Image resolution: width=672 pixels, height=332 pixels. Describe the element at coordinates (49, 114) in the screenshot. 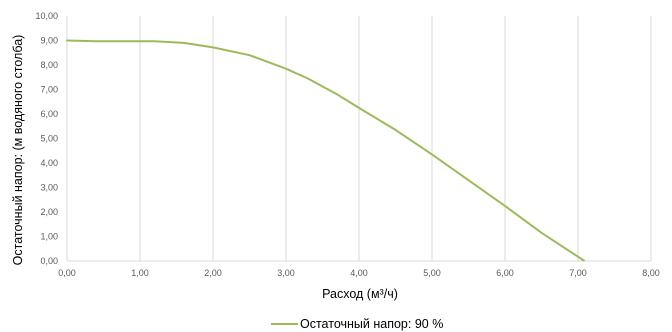

I see `y-tick-label: 6,00` at that location.